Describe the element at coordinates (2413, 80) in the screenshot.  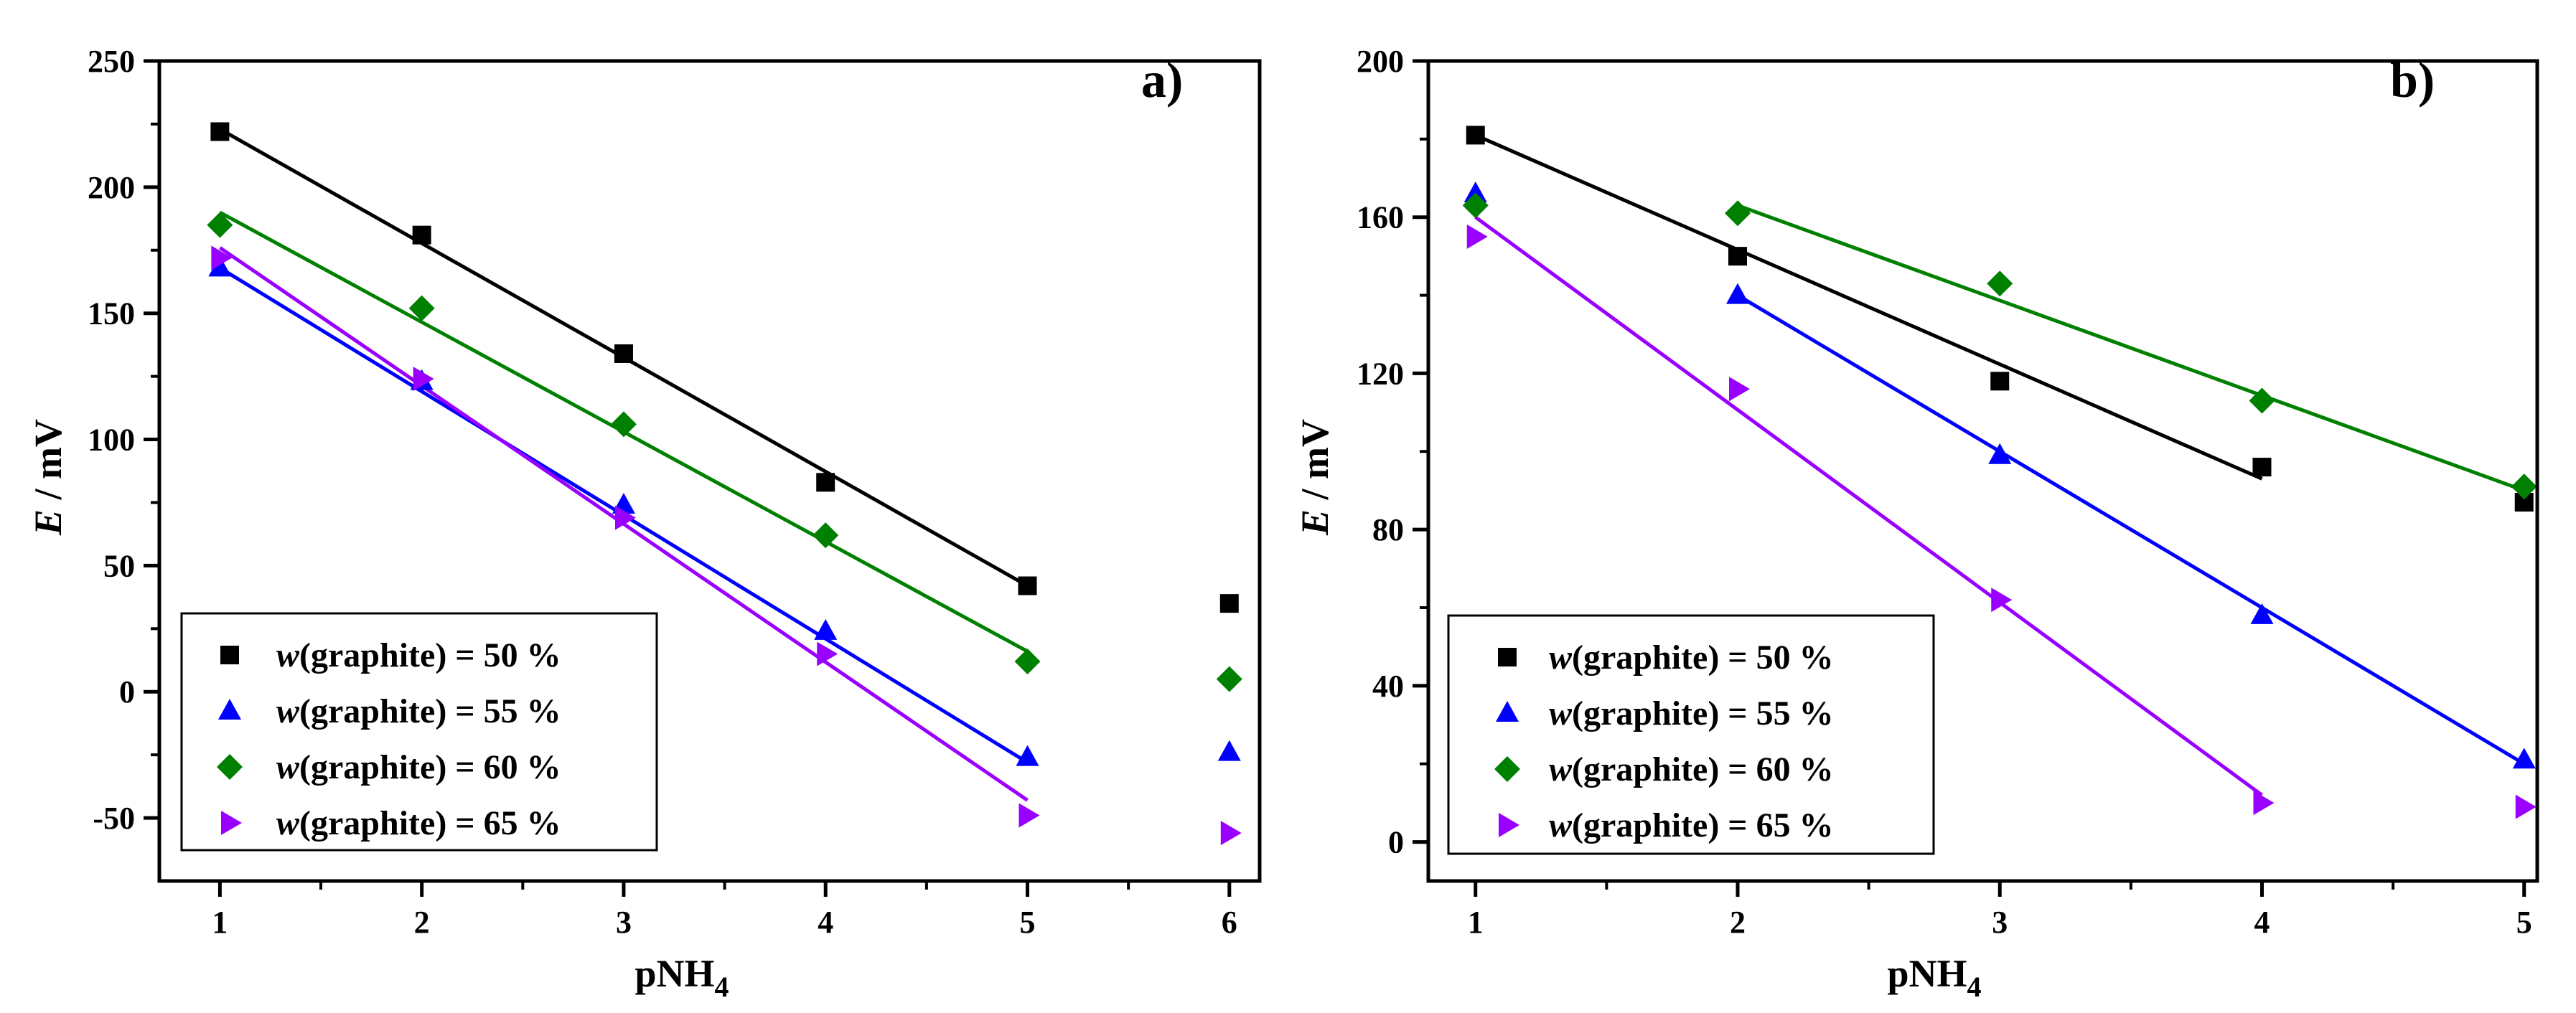
I see `panel-b-label: b)` at that location.